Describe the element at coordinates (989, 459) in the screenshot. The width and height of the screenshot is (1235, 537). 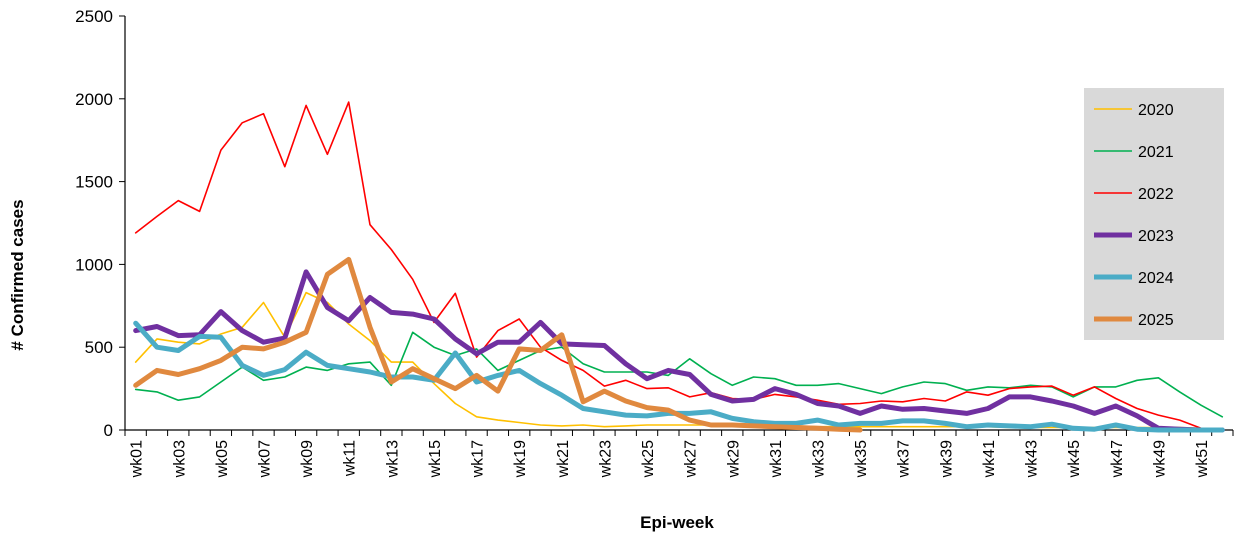
I see `x-tick-label: wk41` at that location.